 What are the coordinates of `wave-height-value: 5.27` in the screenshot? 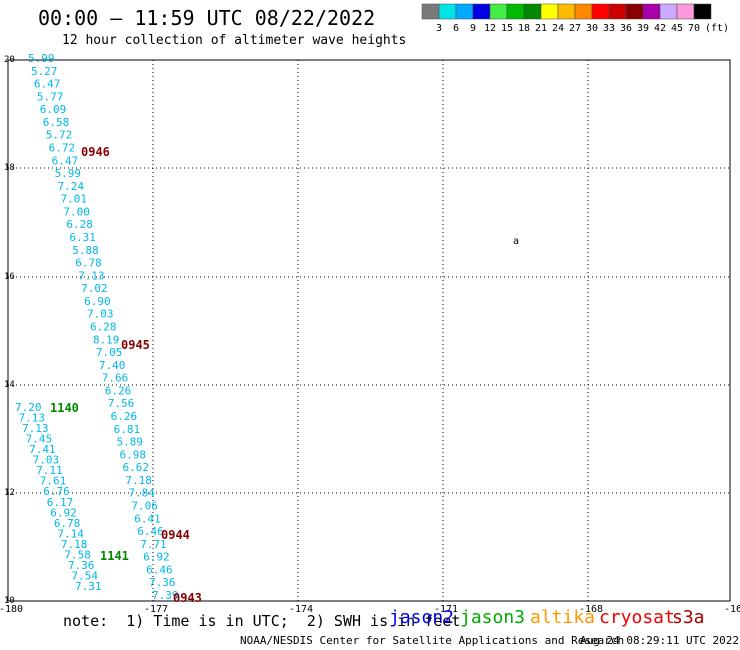 It's located at (44, 71).